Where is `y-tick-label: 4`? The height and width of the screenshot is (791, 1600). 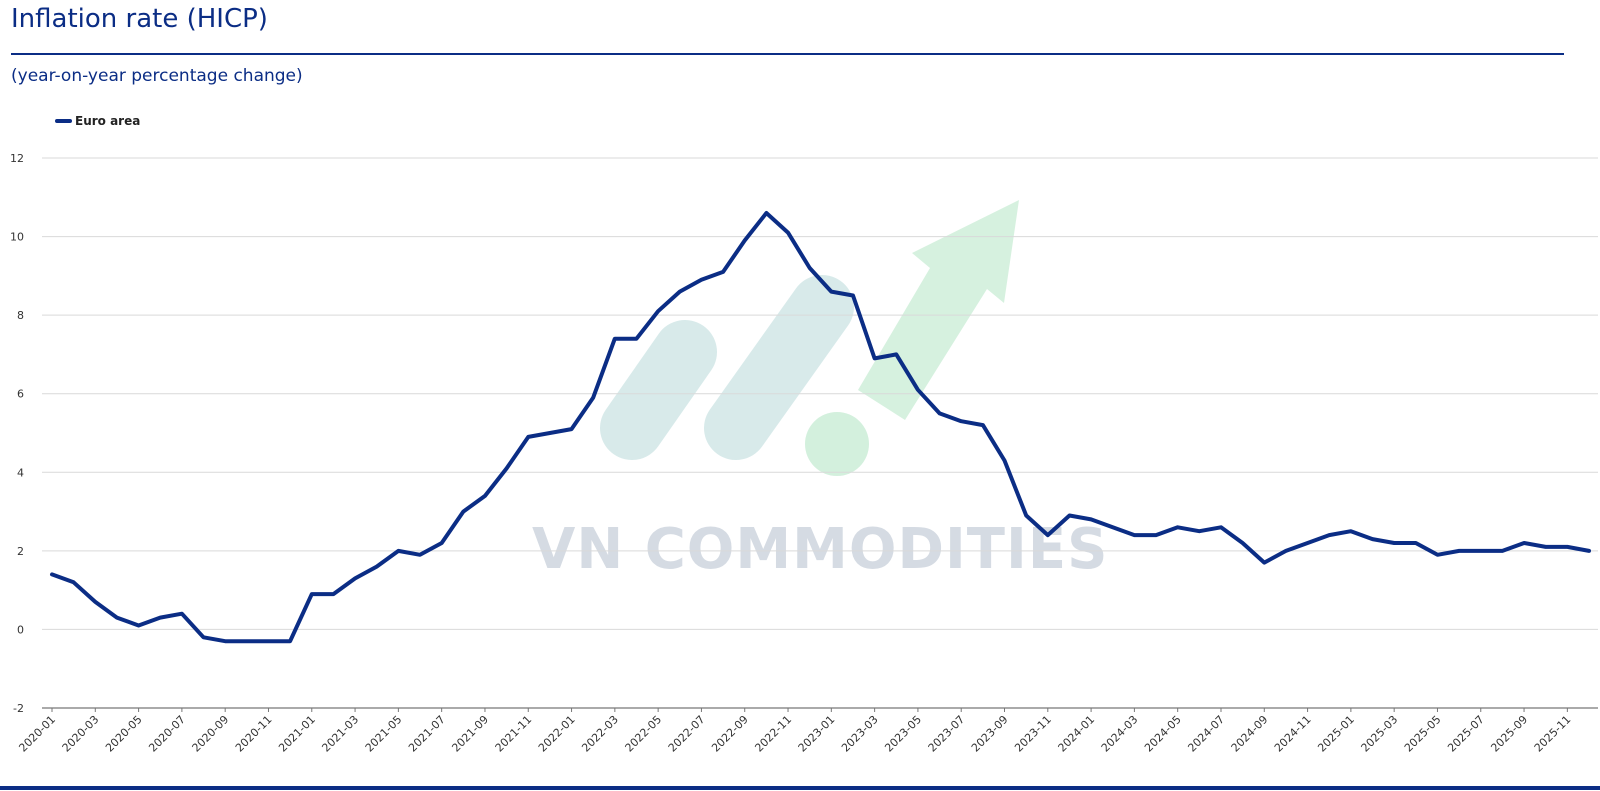 y-tick-label: 4 is located at coordinates (20, 472).